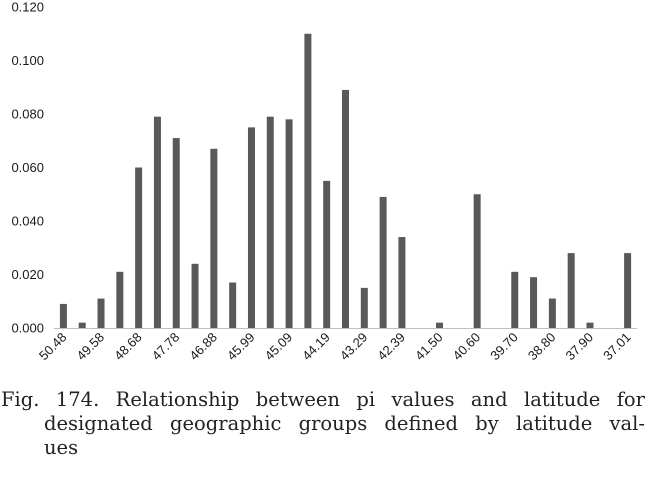 This screenshot has height=480, width=648. I want to click on x-tick-label: 40.60, so click(467, 347).